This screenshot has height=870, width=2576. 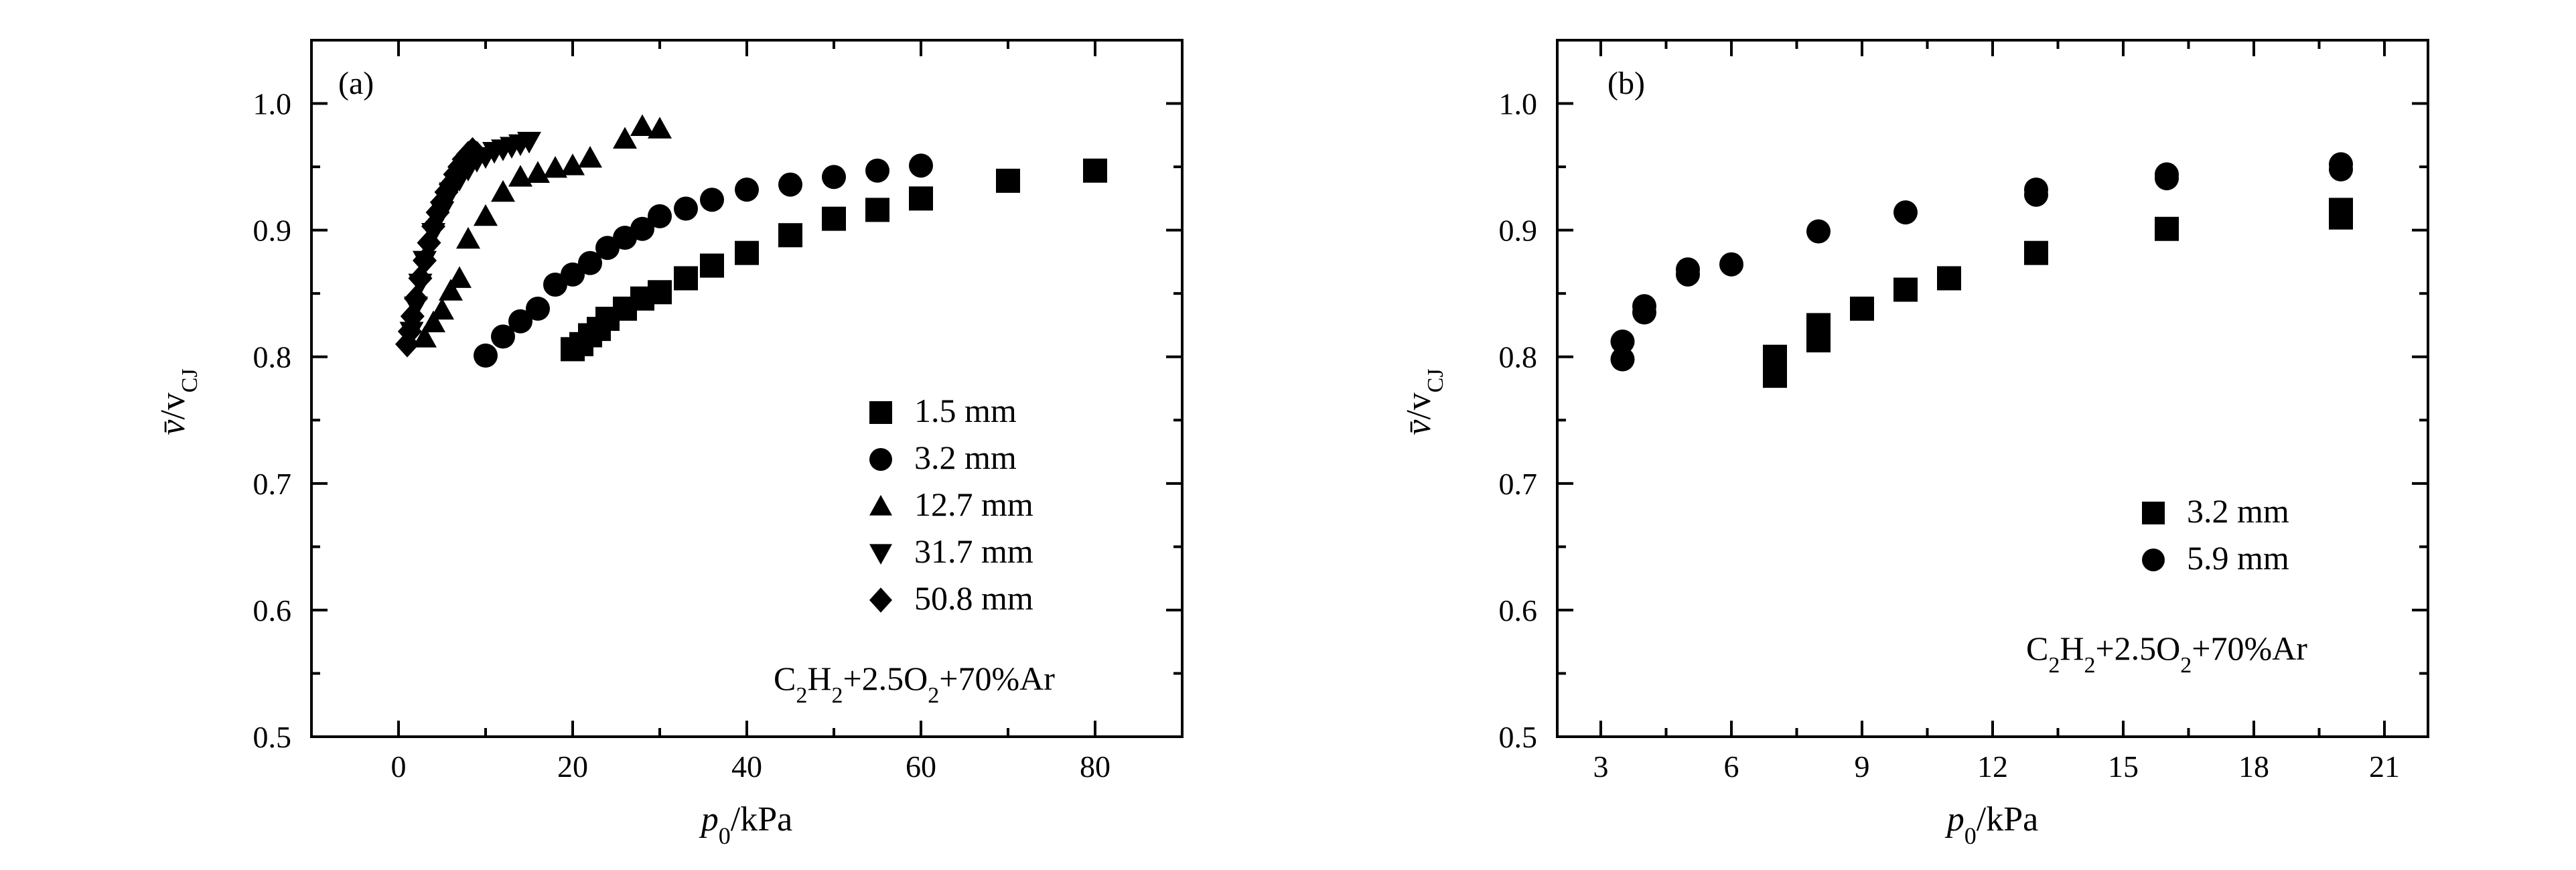 I want to click on legend: 1.5 mm 3.2 mm 12.7 mm 31.7 mm 50.8 mm, so click(x=951, y=504).